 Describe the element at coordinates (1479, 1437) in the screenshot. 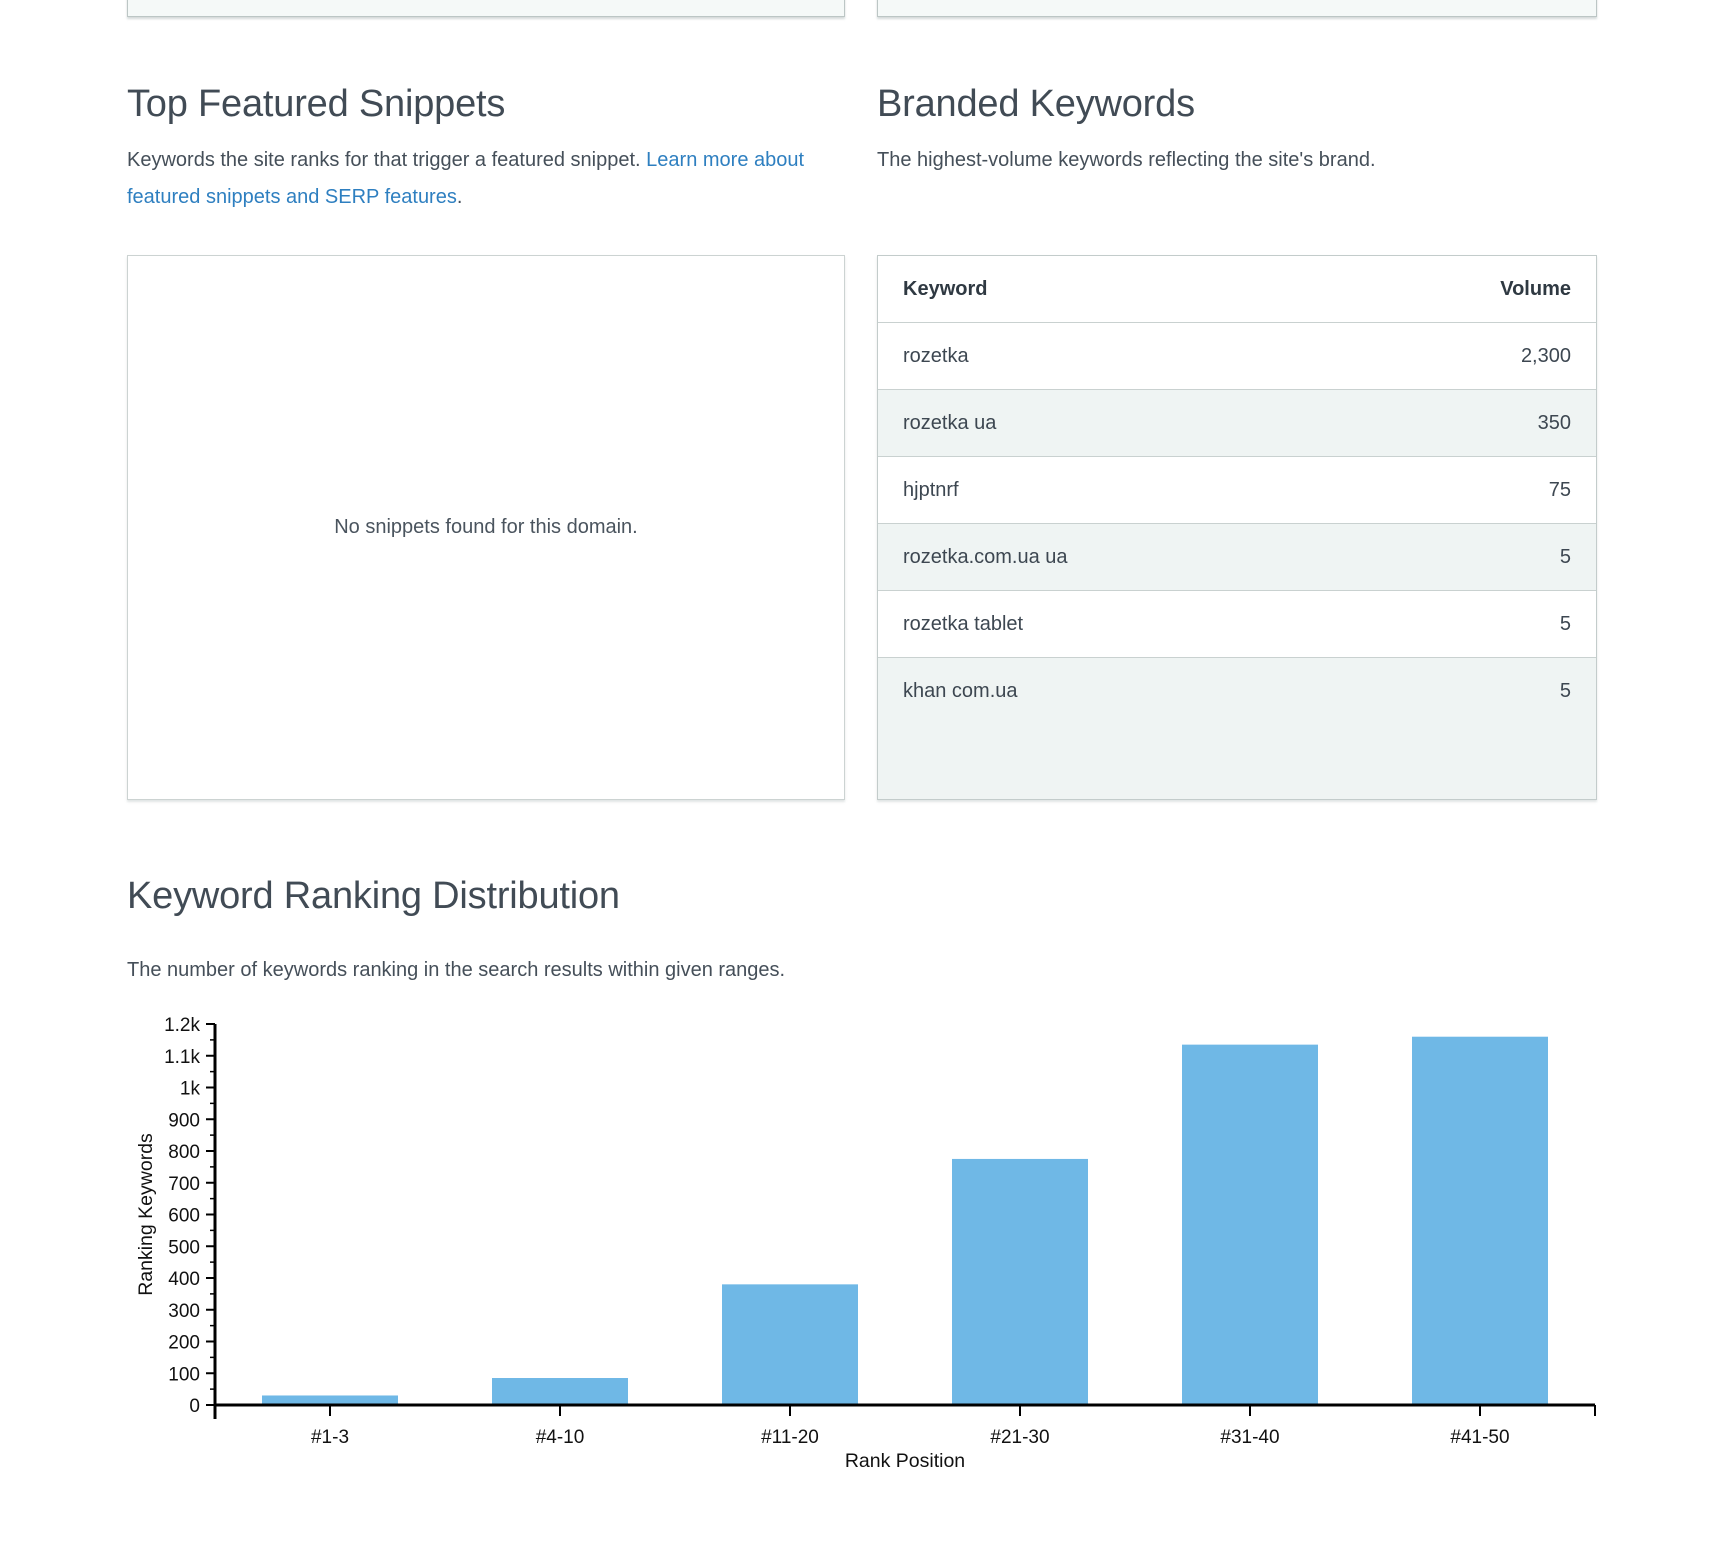

I see `chart-text: #41-50` at that location.